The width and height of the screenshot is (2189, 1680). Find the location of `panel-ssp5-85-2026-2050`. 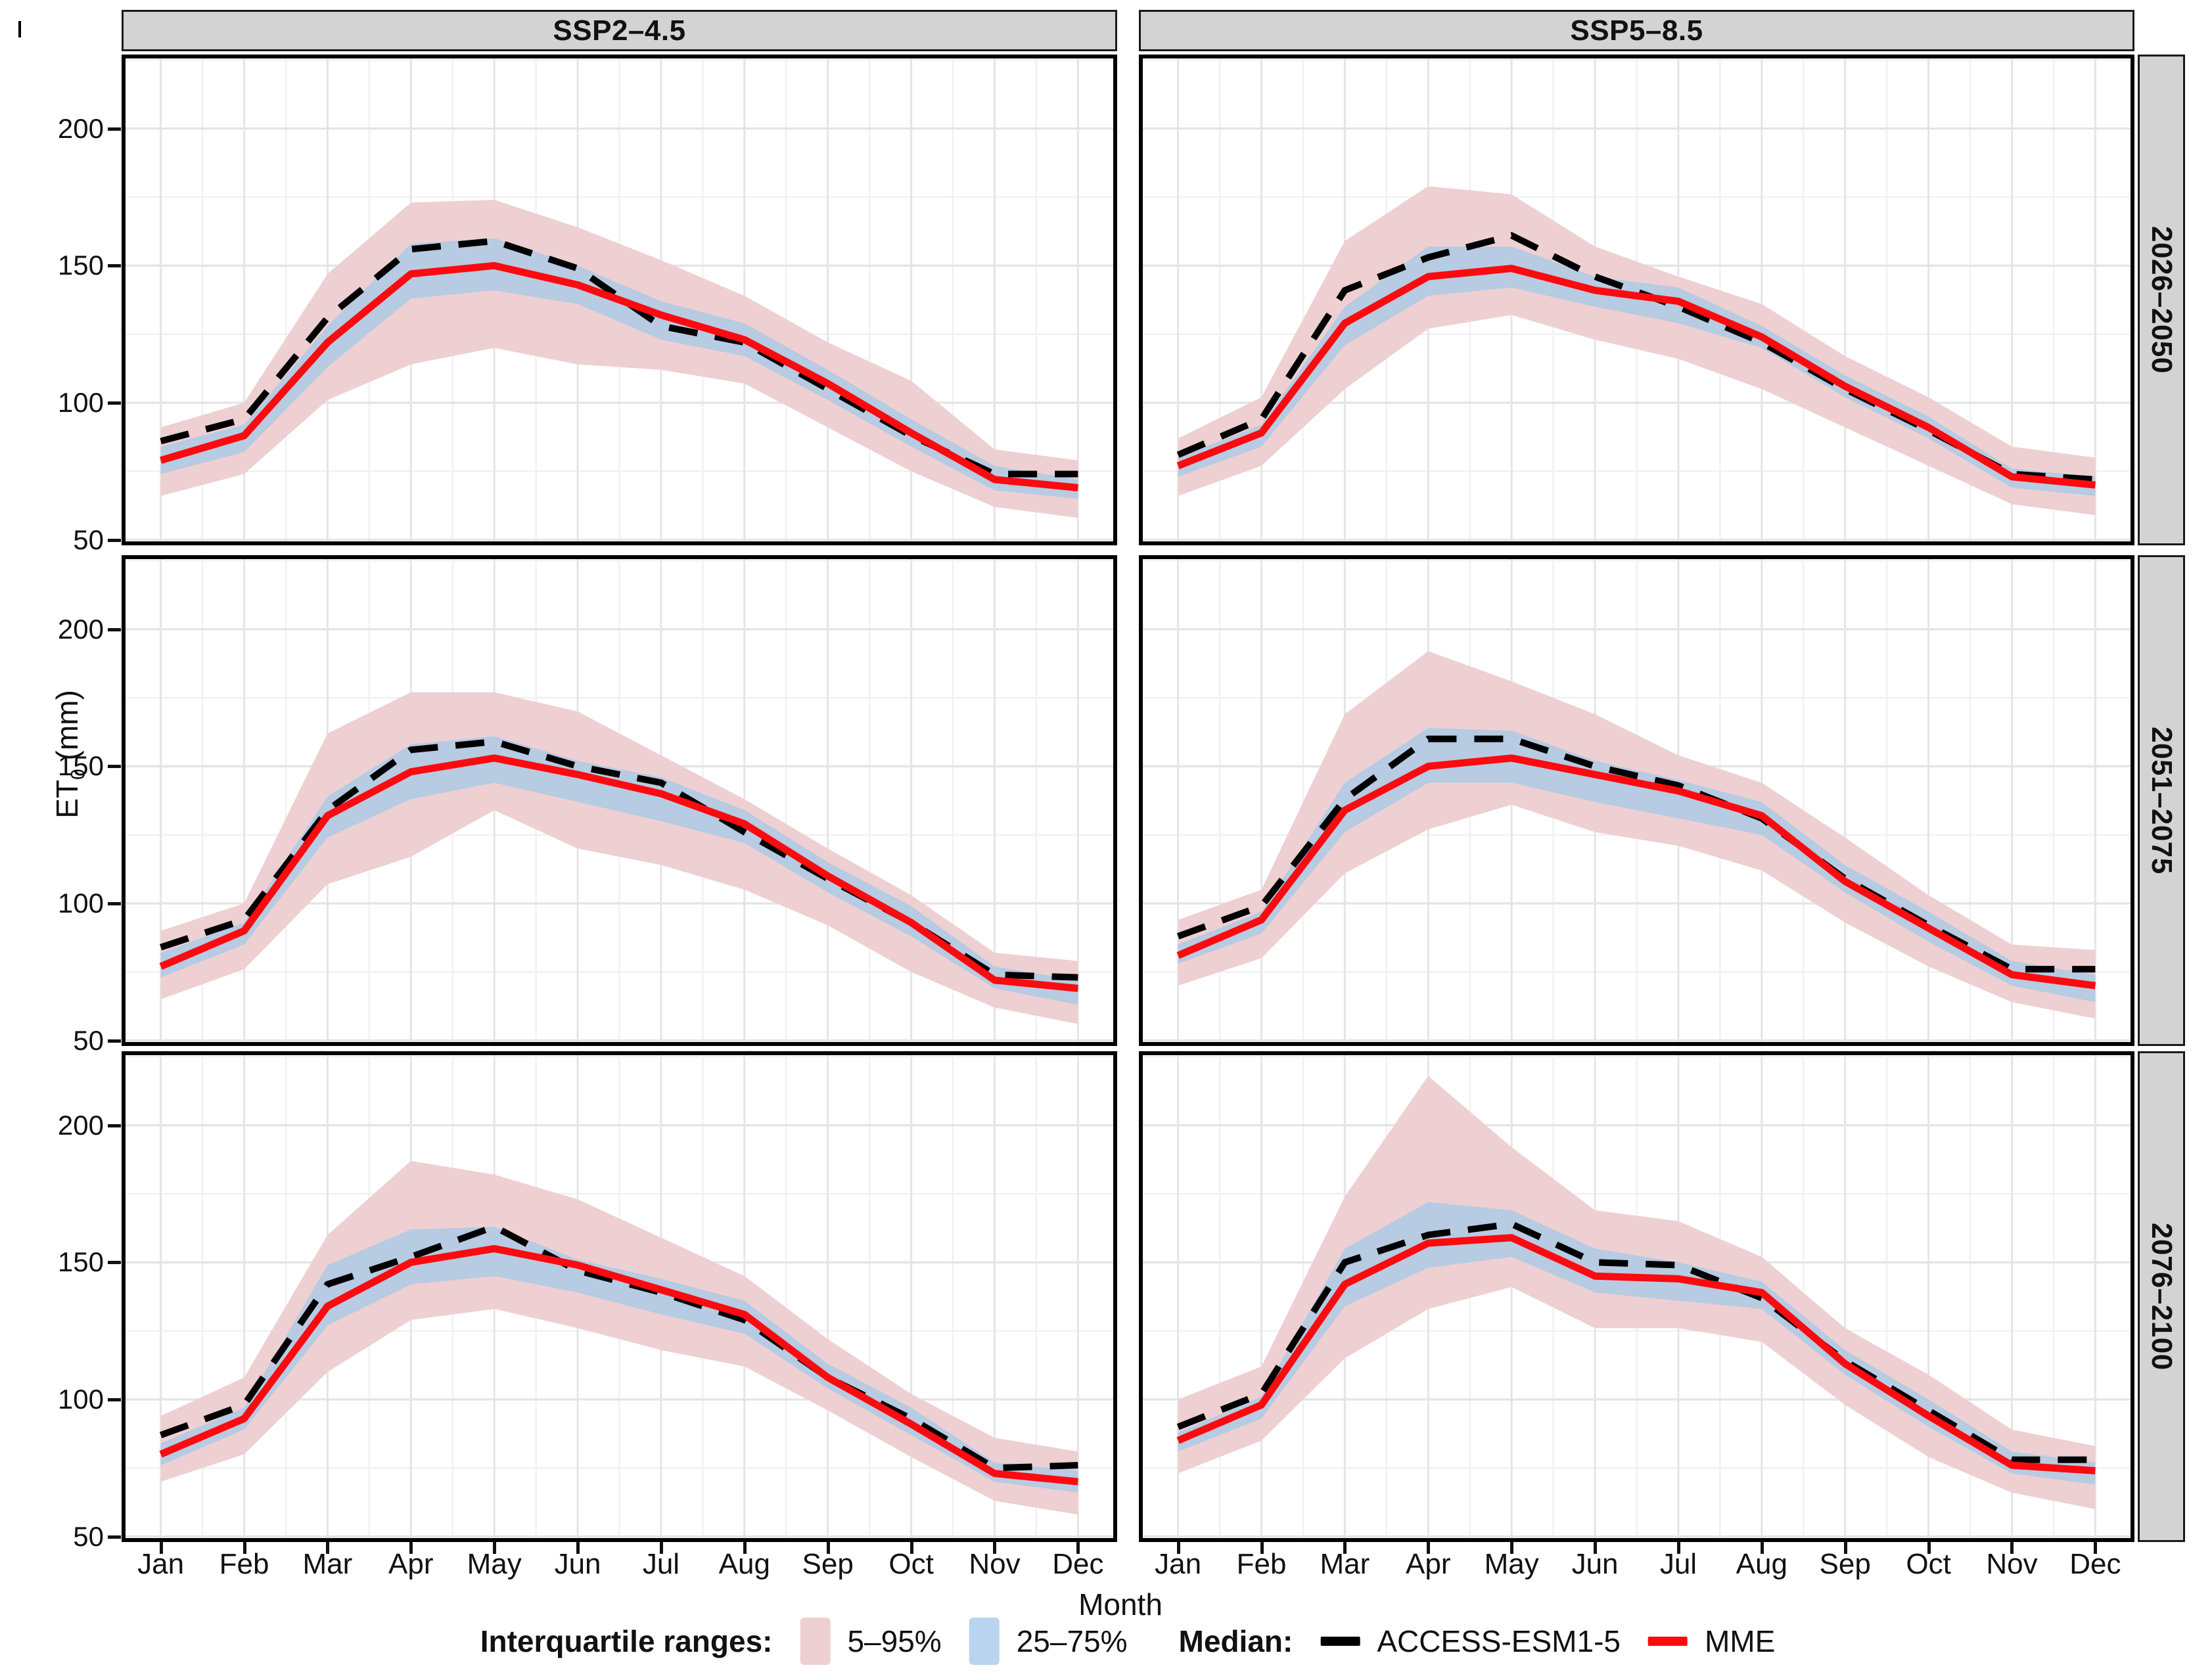

panel-ssp5-85-2026-2050 is located at coordinates (1637, 300).